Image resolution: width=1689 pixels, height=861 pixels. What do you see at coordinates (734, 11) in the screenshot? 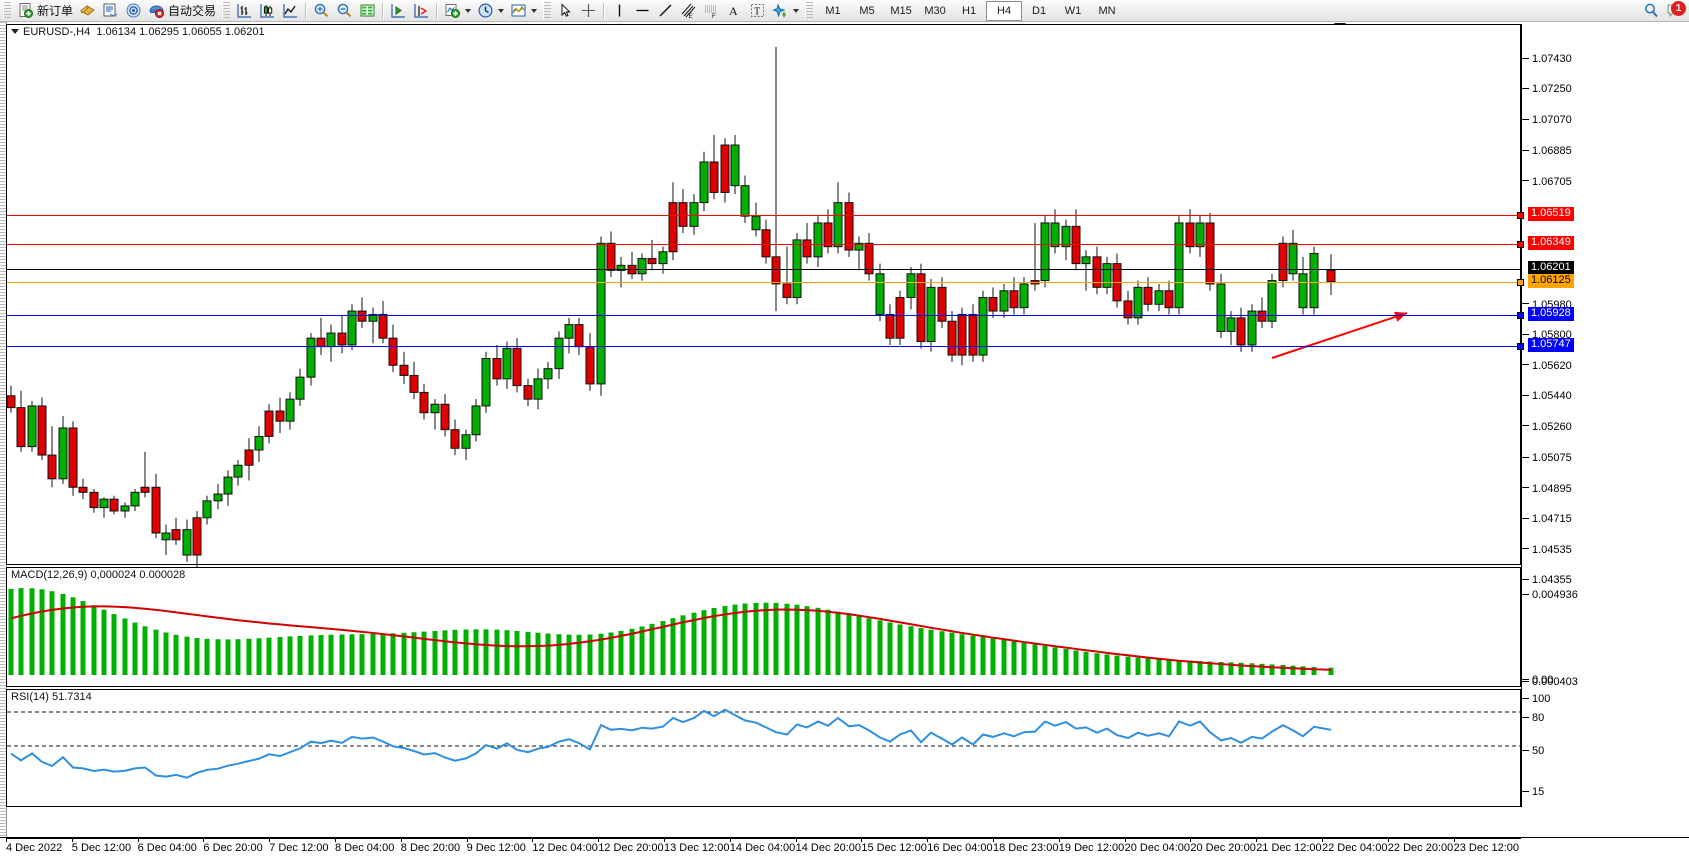
I see `text-button: A` at bounding box center [734, 11].